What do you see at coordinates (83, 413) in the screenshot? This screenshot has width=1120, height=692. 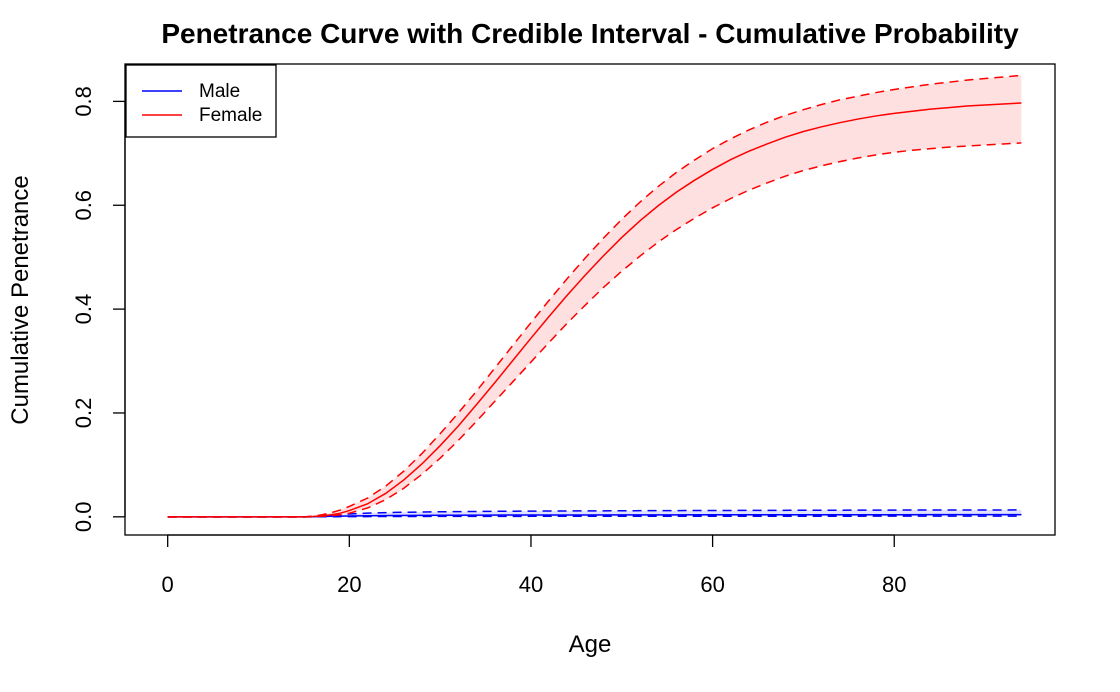 I see `y-tick-label: 0.2` at bounding box center [83, 413].